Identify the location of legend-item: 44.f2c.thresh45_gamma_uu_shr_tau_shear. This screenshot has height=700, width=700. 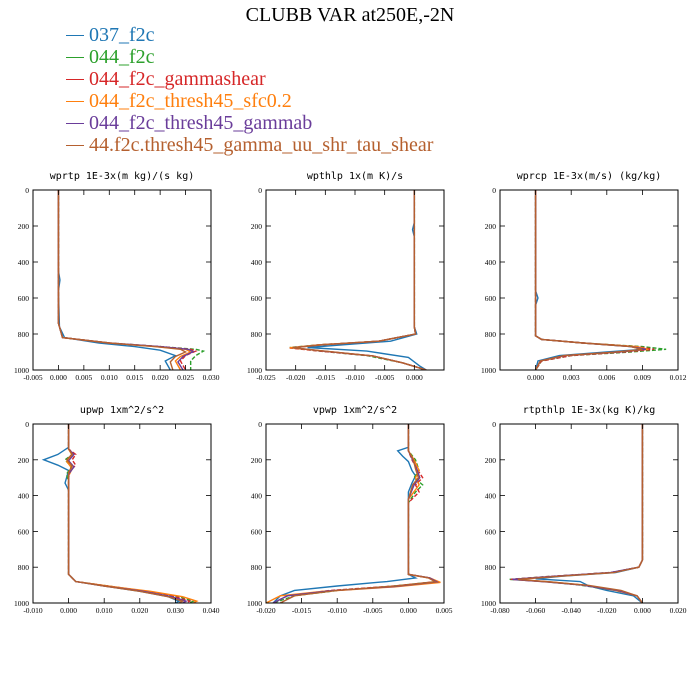
(249, 145).